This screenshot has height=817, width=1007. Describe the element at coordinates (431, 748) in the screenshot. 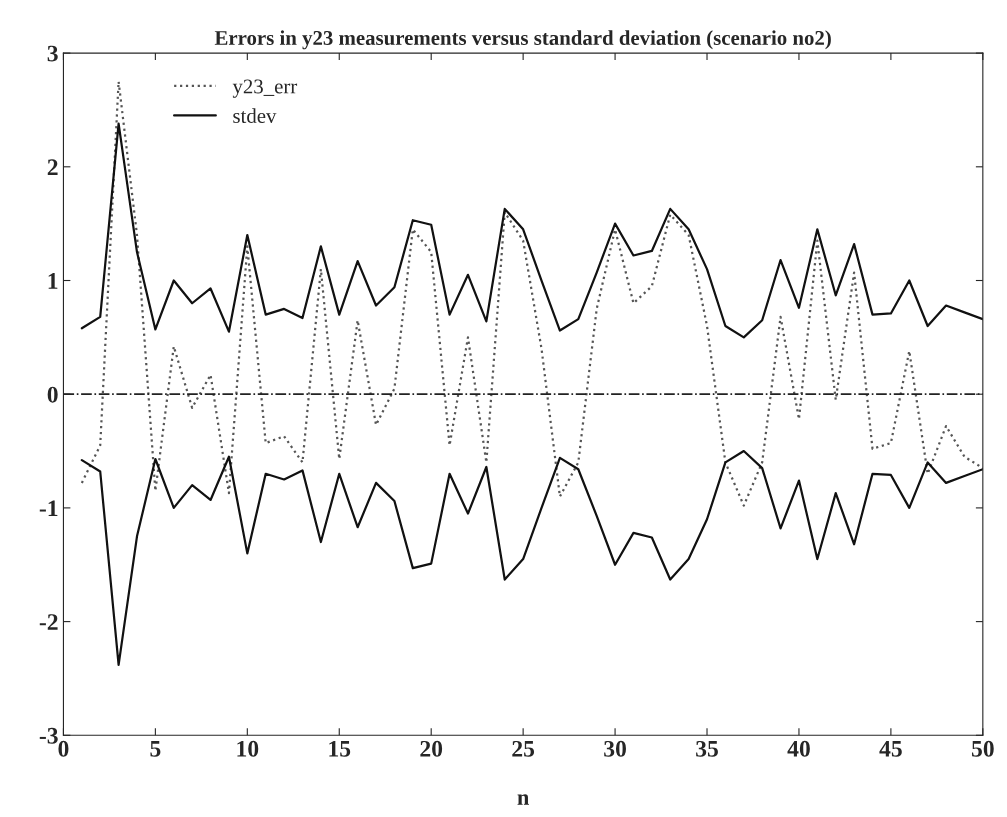

I see `x-tick-label: 20` at that location.